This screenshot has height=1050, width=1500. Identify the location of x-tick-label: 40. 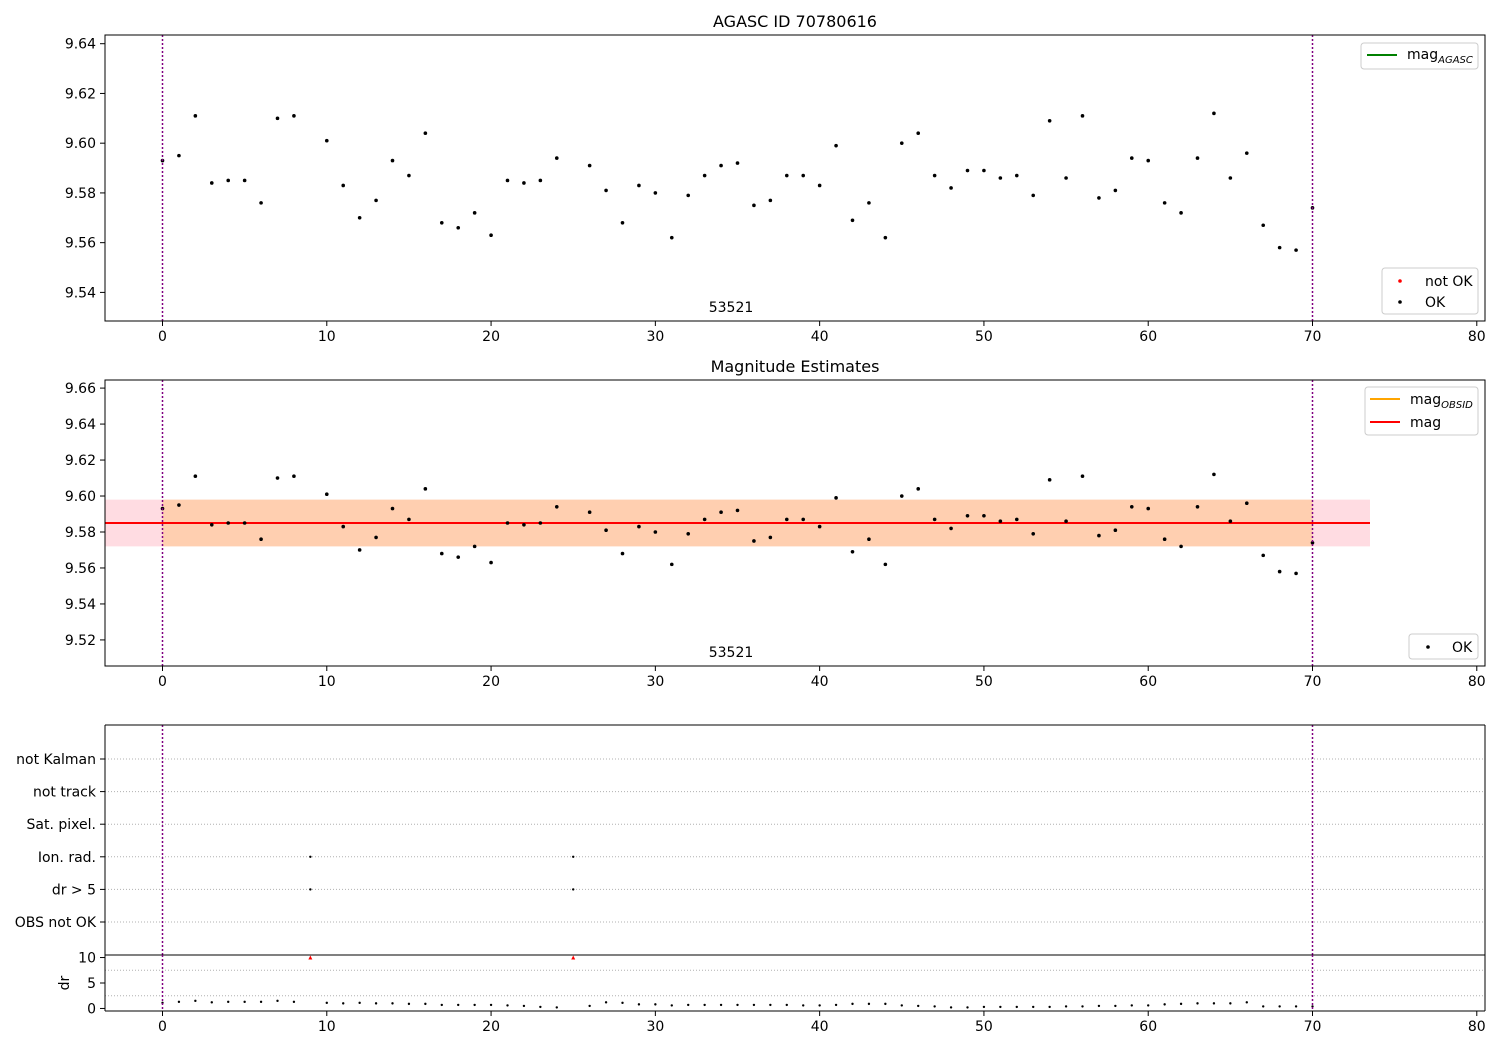
(820, 1027).